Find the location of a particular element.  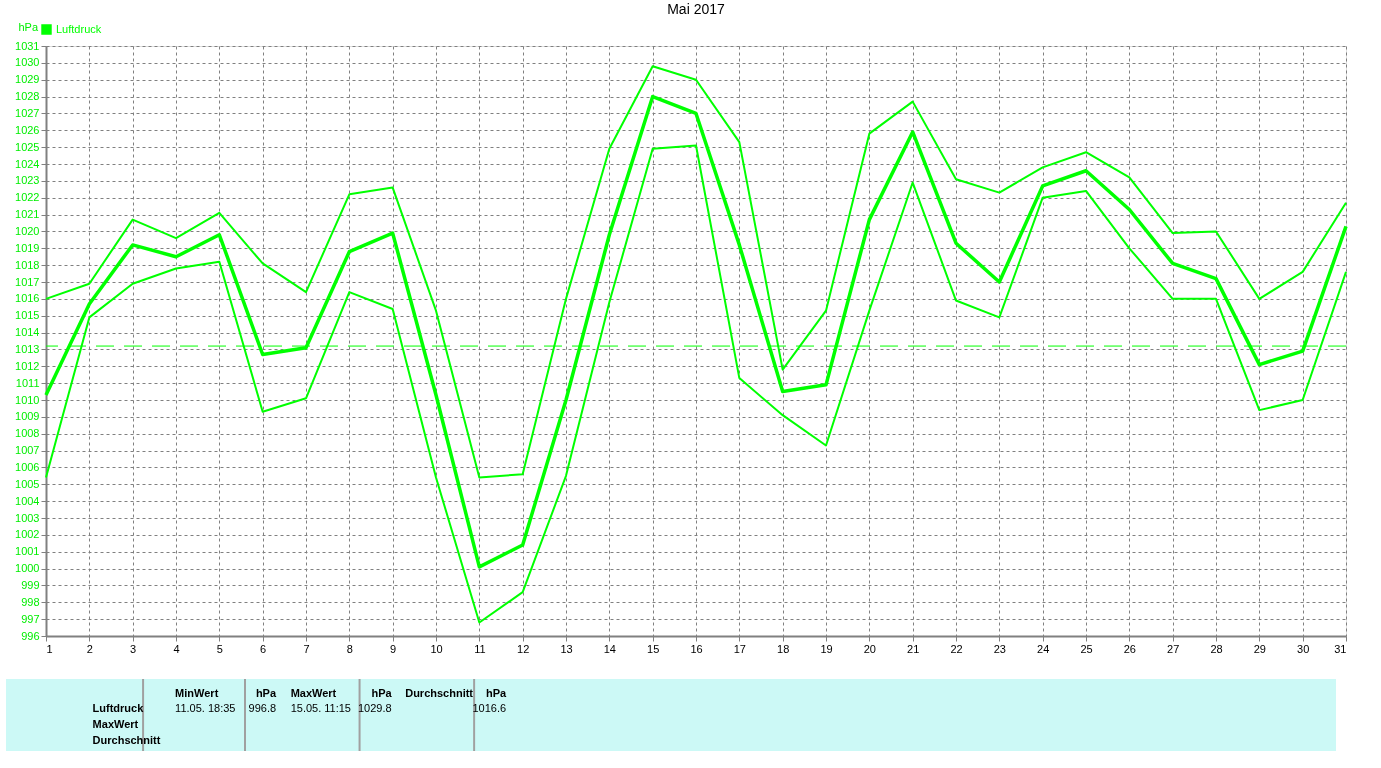

x-tick-label: 11 is located at coordinates (480, 648).